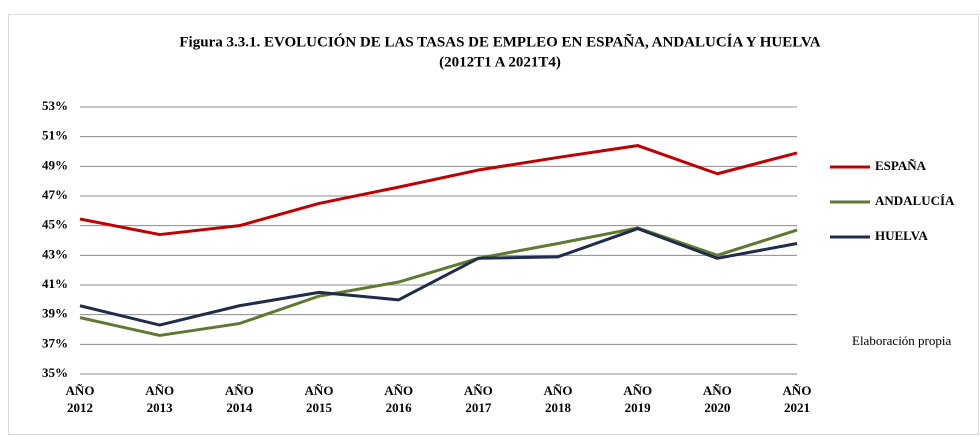  What do you see at coordinates (55, 283) in the screenshot?
I see `y-tick-label: 41%` at bounding box center [55, 283].